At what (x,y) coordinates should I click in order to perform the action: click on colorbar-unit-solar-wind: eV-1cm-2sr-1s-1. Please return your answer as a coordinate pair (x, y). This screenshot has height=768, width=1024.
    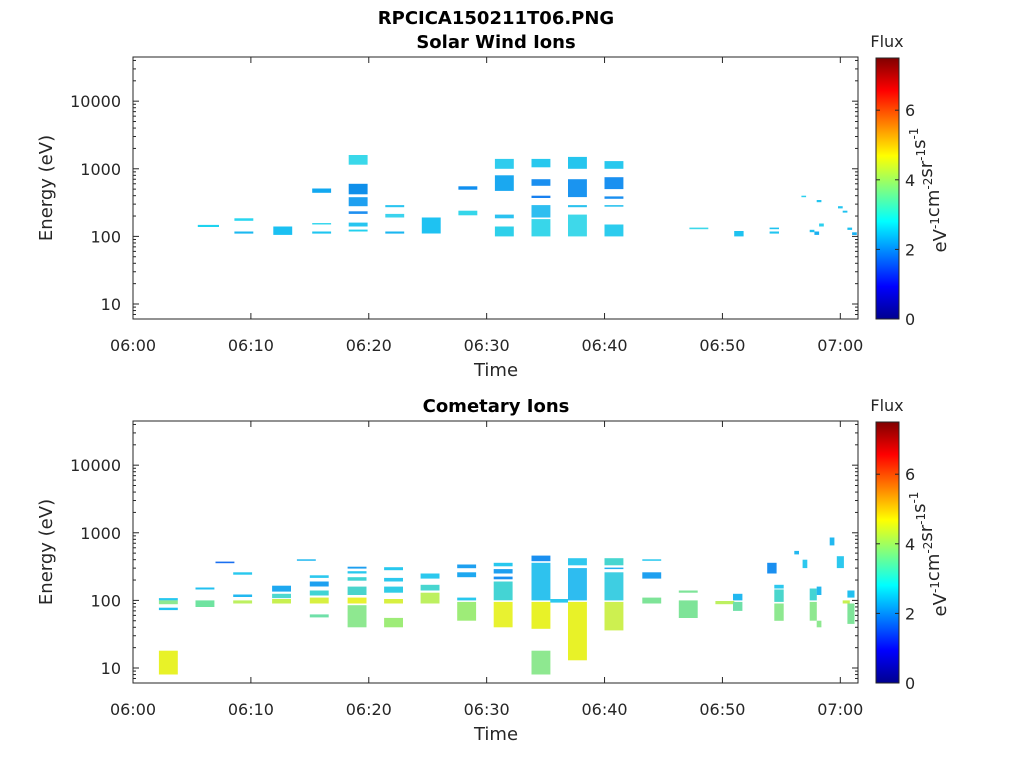
    Looking at the image, I should click on (929, 190).